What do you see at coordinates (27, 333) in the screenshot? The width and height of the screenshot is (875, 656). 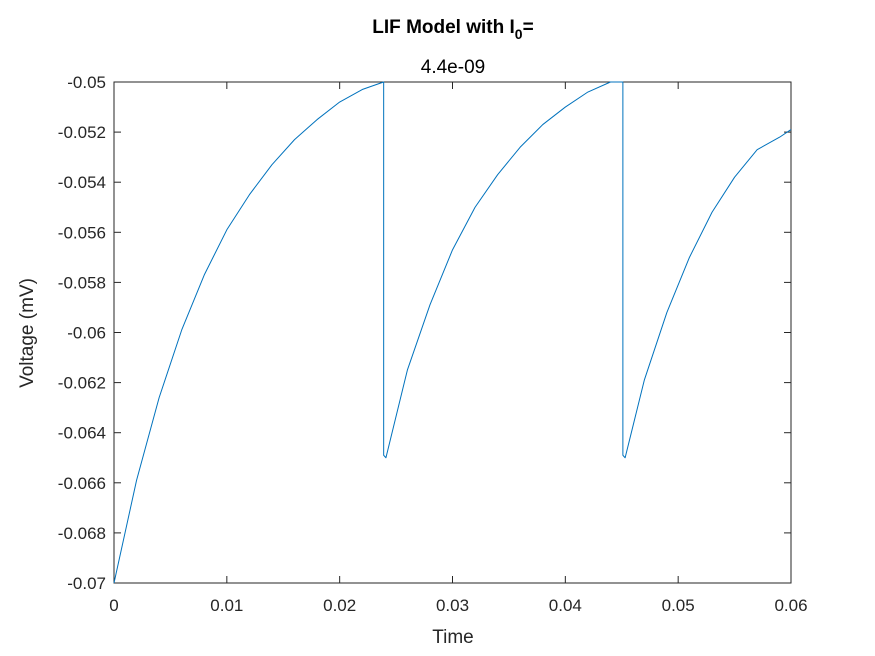 I see `y-axis-label: Voltage (mV)` at bounding box center [27, 333].